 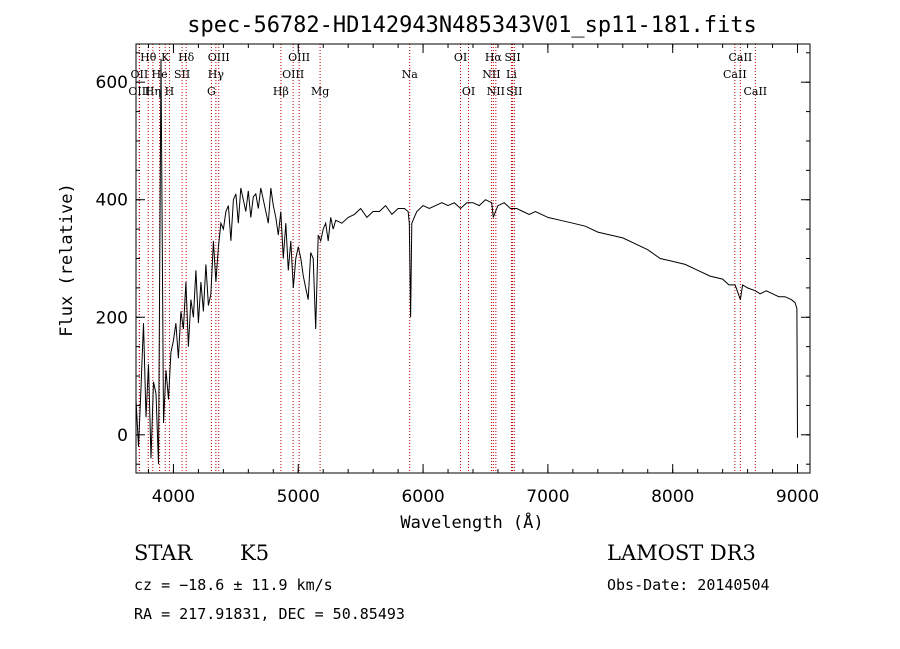 I want to click on observation-date: Obs-Date: 20140504, so click(x=688, y=585).